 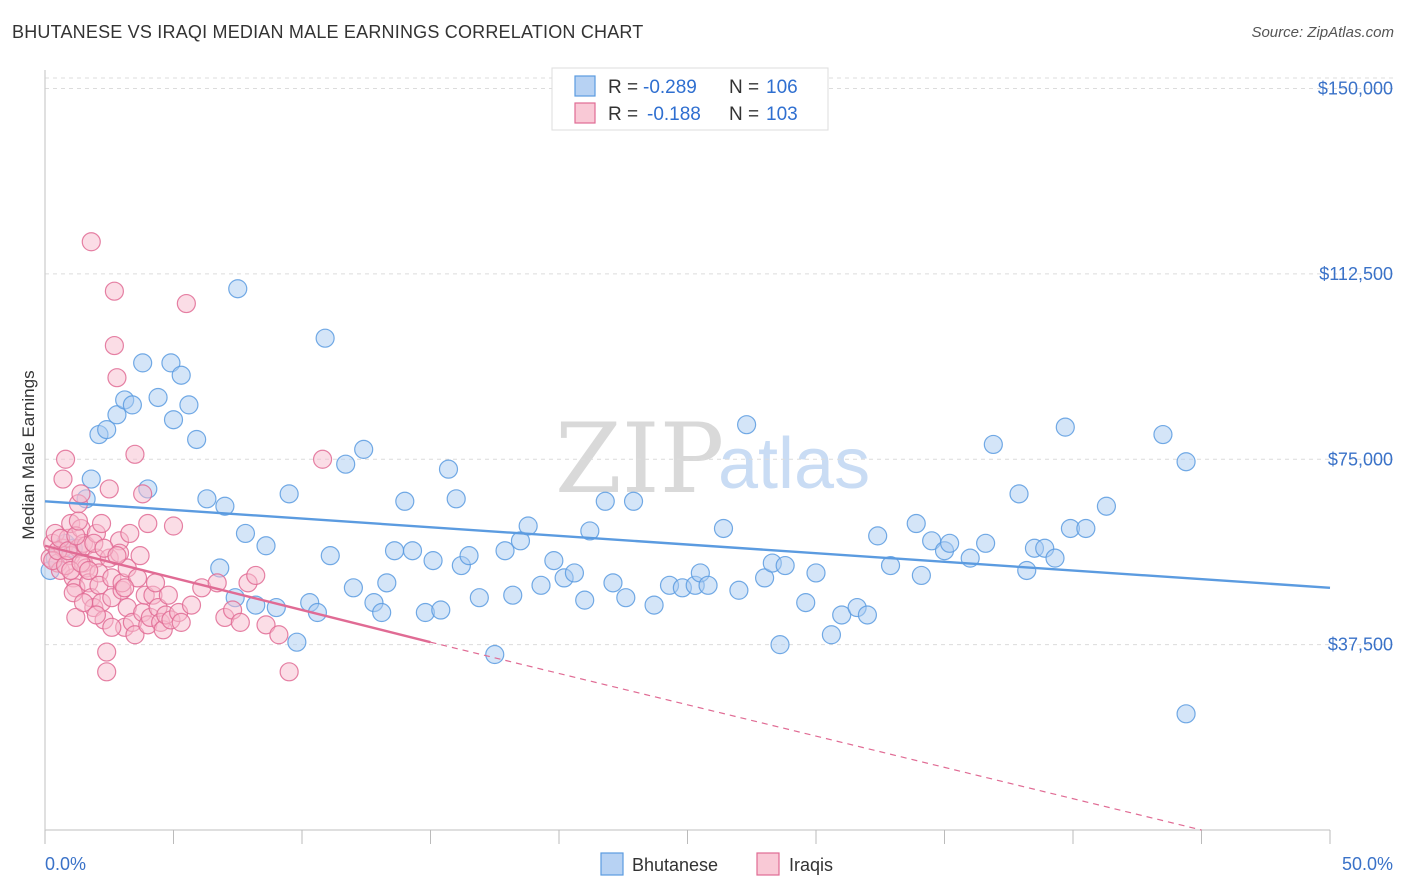 I want to click on legend-swatch-iraqis, so click(x=585, y=113).